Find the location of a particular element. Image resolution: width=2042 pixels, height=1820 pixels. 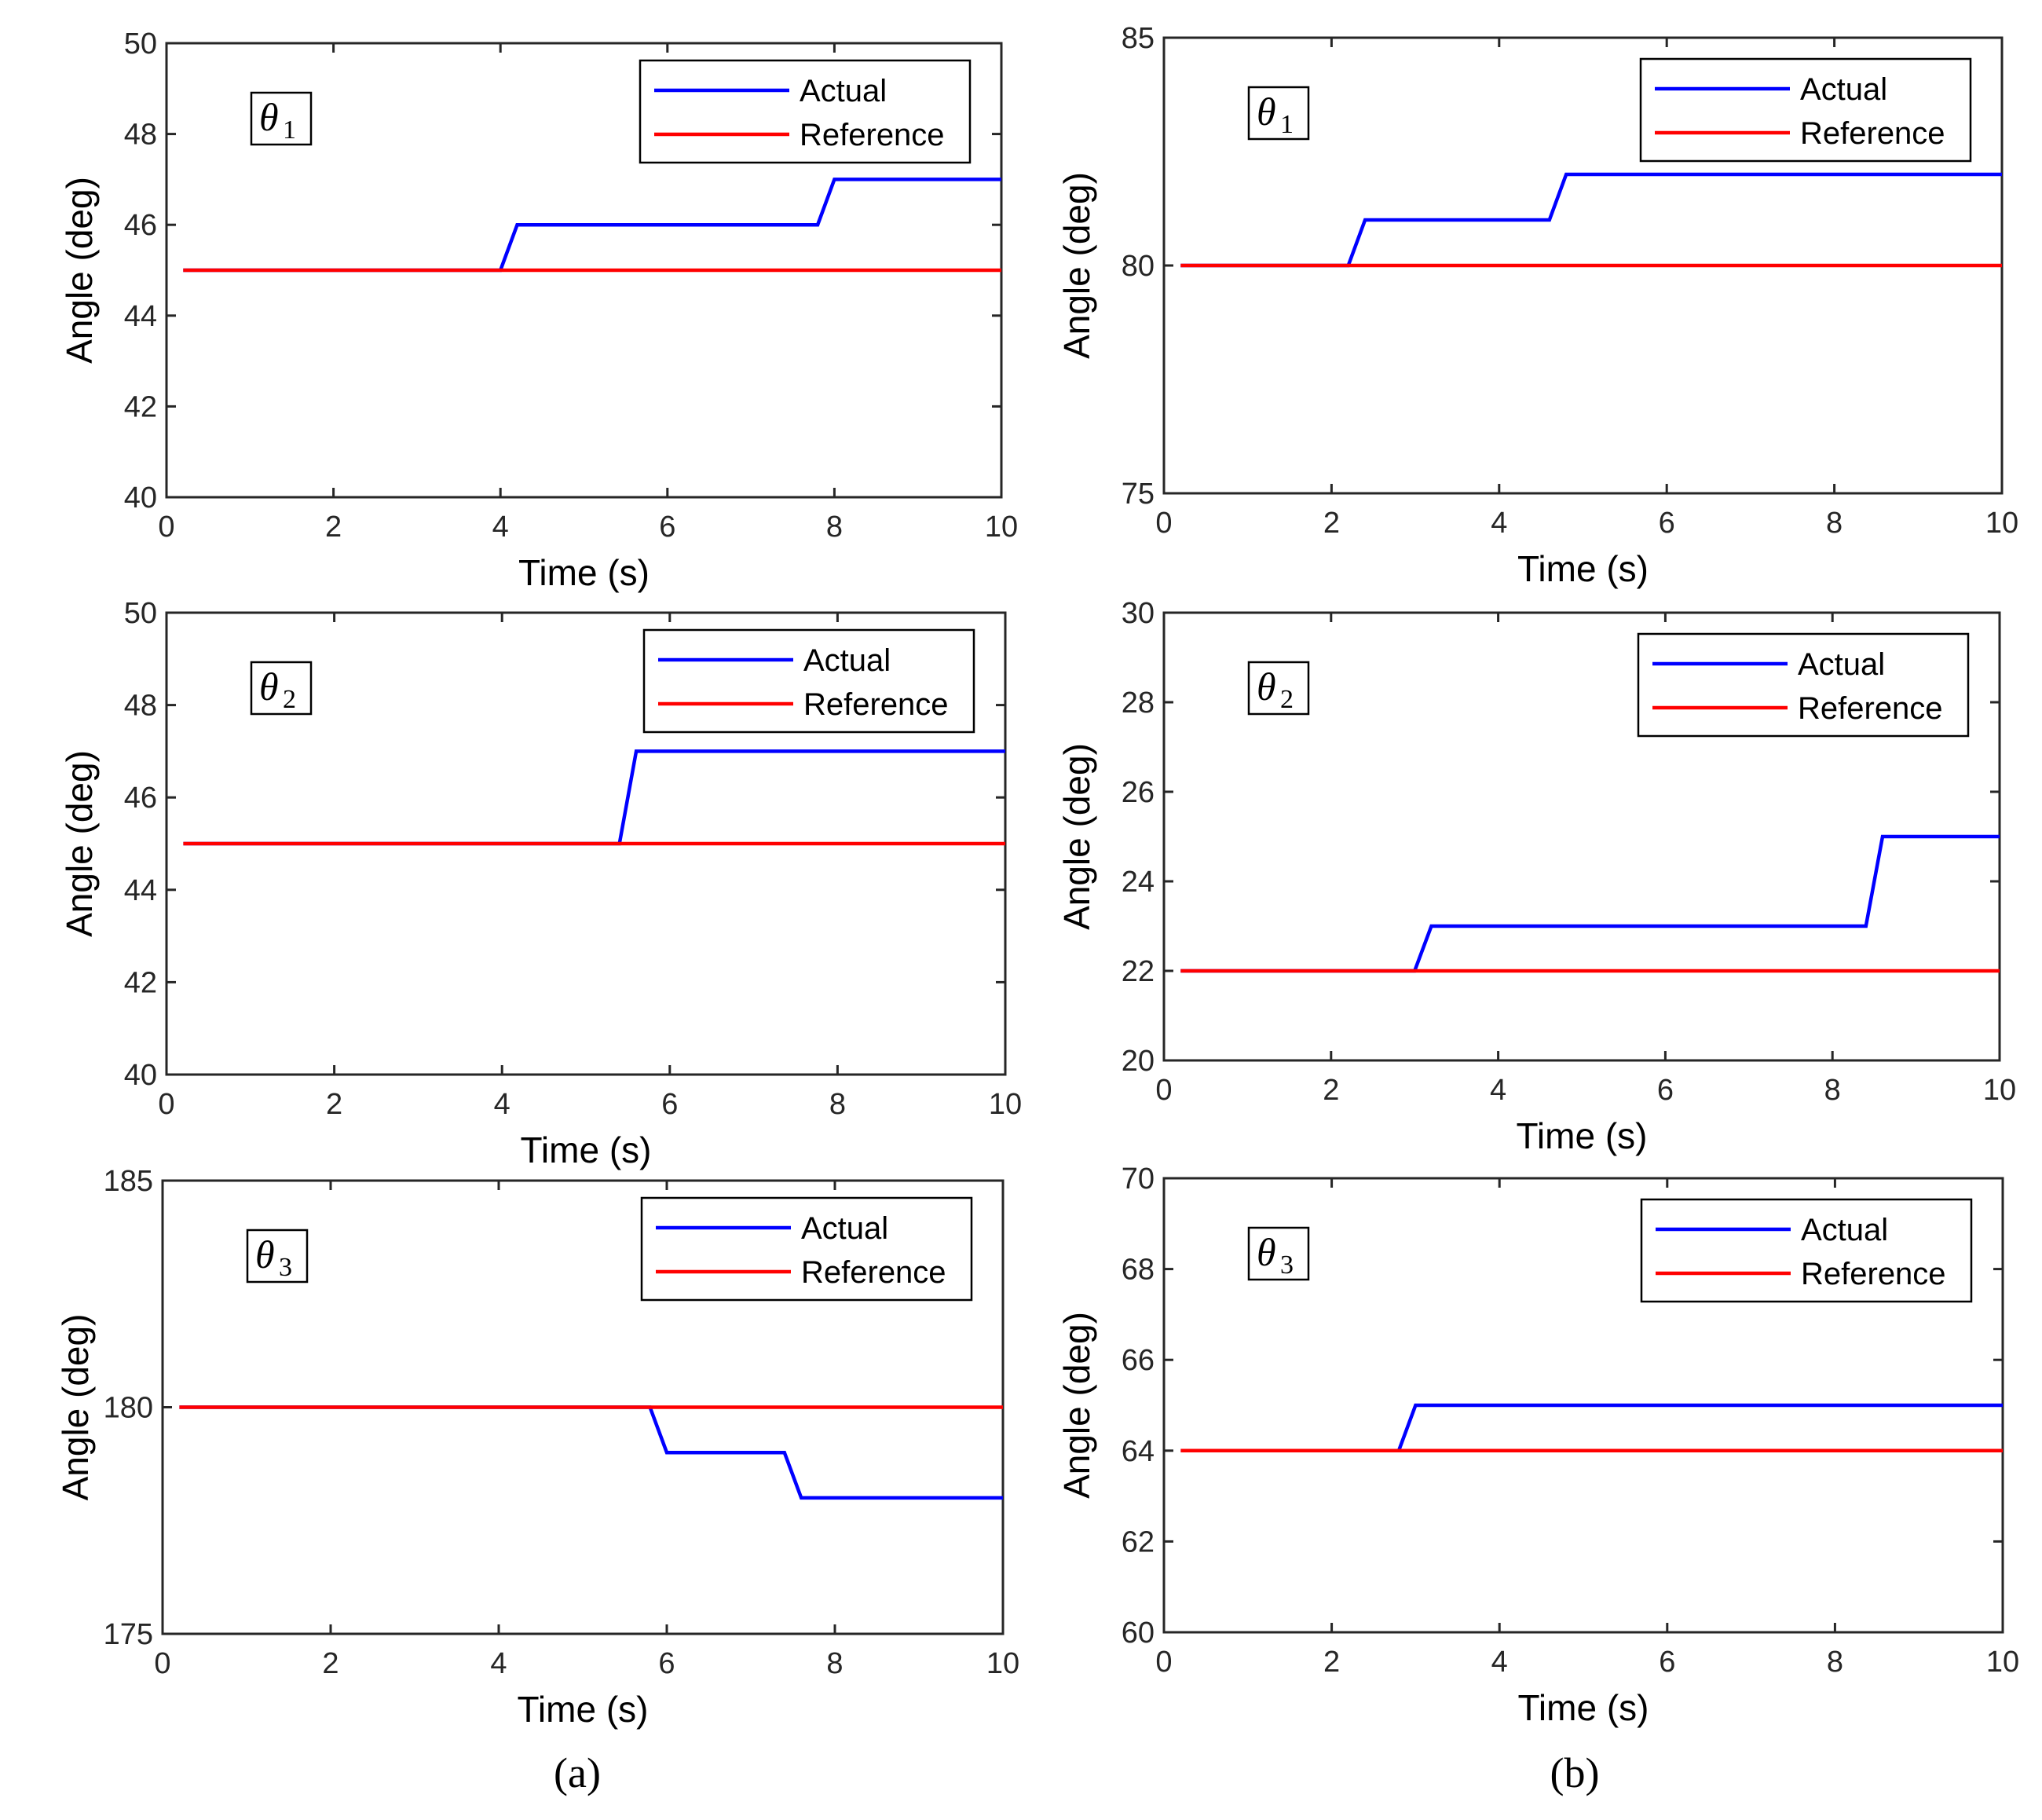

y-tick-label: 28 is located at coordinates (1138, 703).